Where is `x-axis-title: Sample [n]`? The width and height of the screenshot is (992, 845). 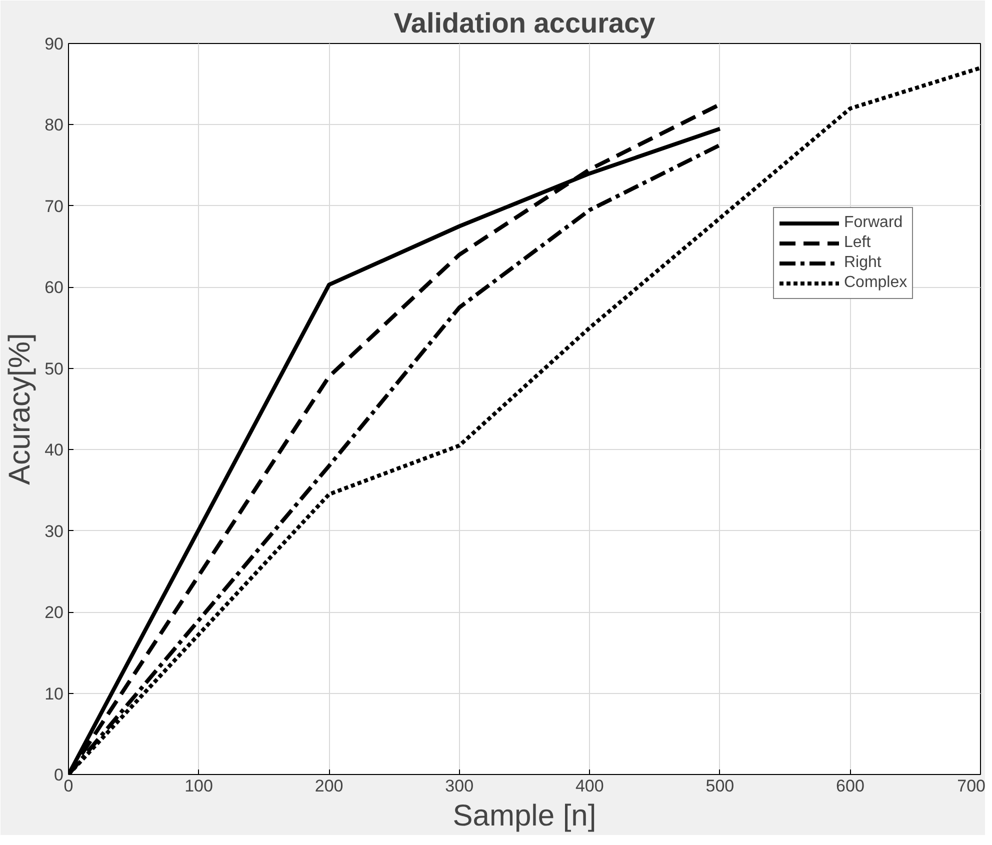
x-axis-title: Sample [n] is located at coordinates (524, 816).